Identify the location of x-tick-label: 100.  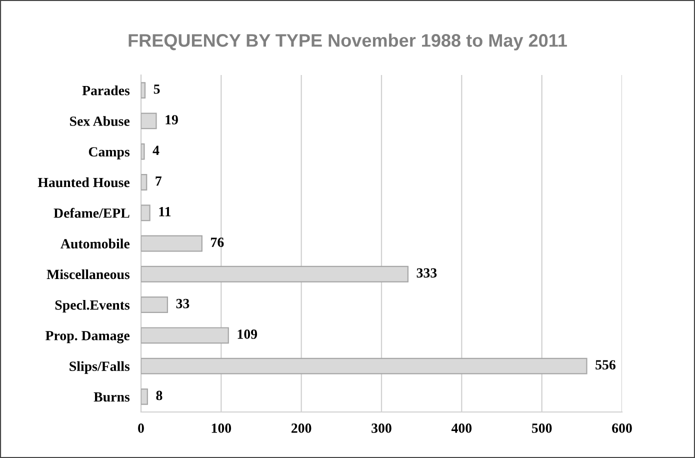
(222, 428).